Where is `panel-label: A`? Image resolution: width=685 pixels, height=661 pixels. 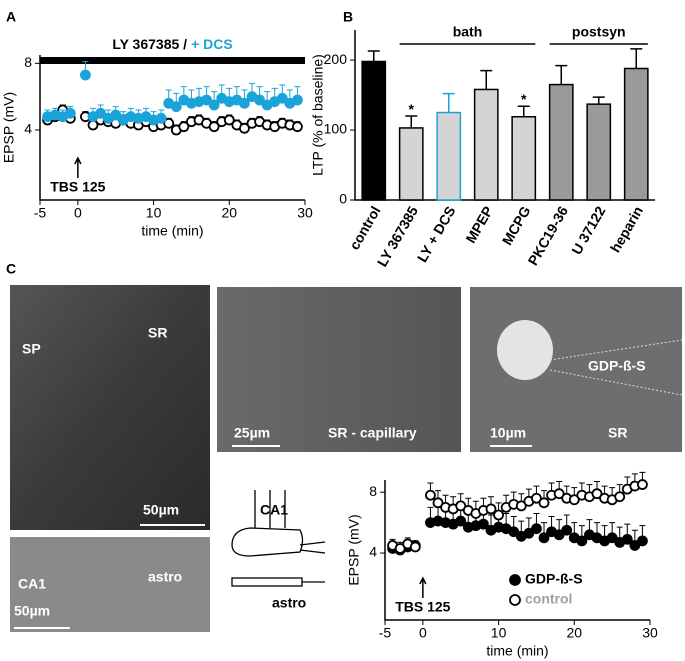 panel-label: A is located at coordinates (11, 17).